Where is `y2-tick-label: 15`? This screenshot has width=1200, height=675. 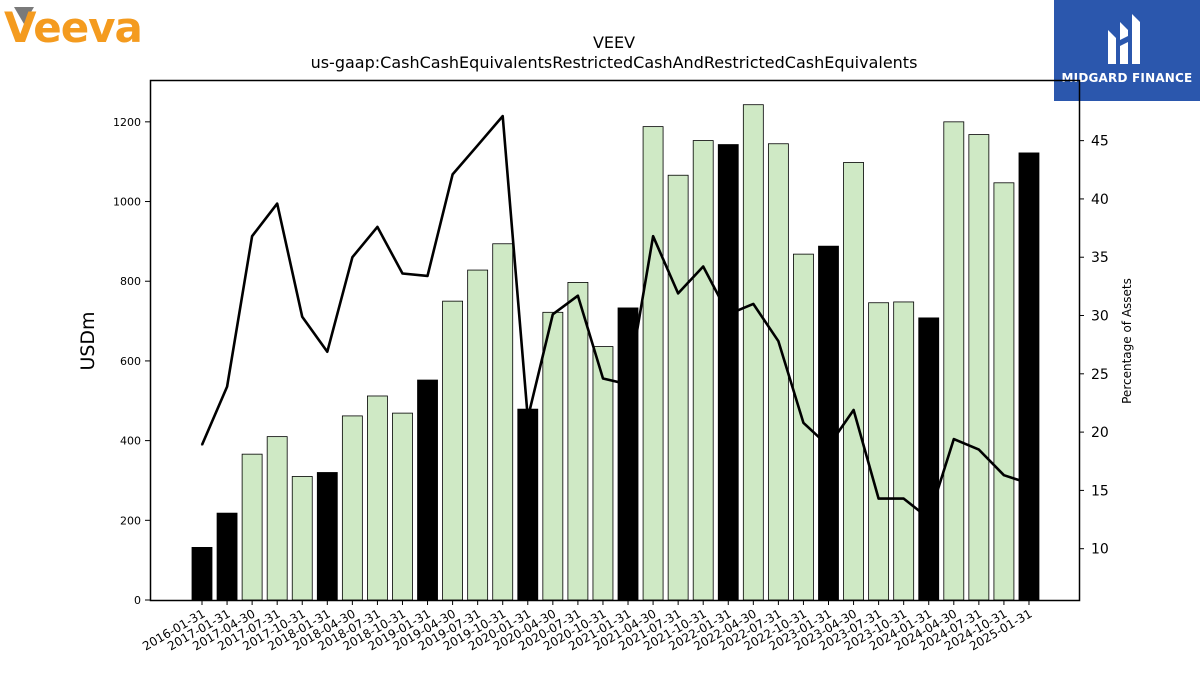
y2-tick-label: 15 is located at coordinates (1100, 491).